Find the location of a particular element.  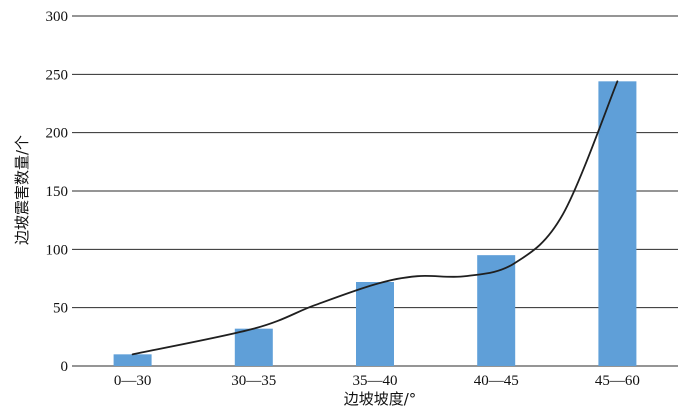

x-axis-title: 边坡坡度/° is located at coordinates (380, 399).